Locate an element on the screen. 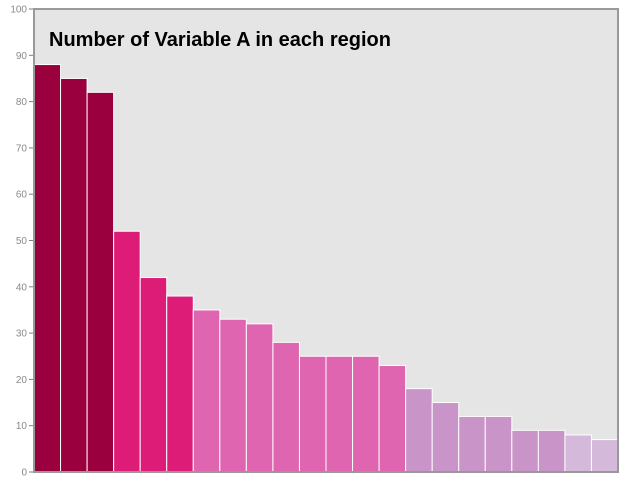 The image size is (627, 486). y-tick-label: 90 is located at coordinates (22, 56).